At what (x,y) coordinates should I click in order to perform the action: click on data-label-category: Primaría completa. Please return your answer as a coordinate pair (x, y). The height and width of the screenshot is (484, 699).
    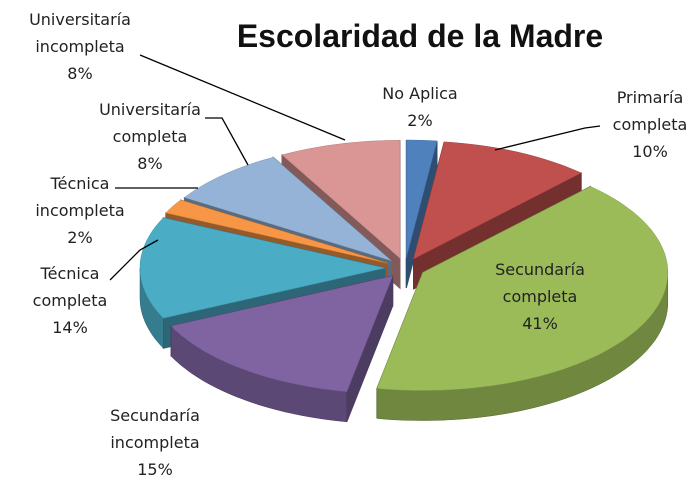
    Looking at the image, I should click on (650, 111).